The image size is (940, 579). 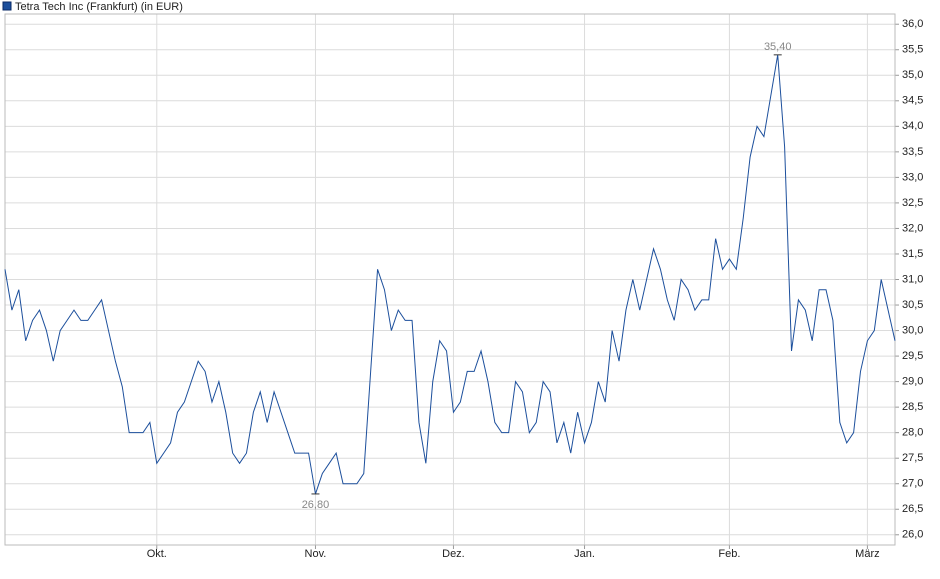 I want to click on value-label: 35,40, so click(x=778, y=47).